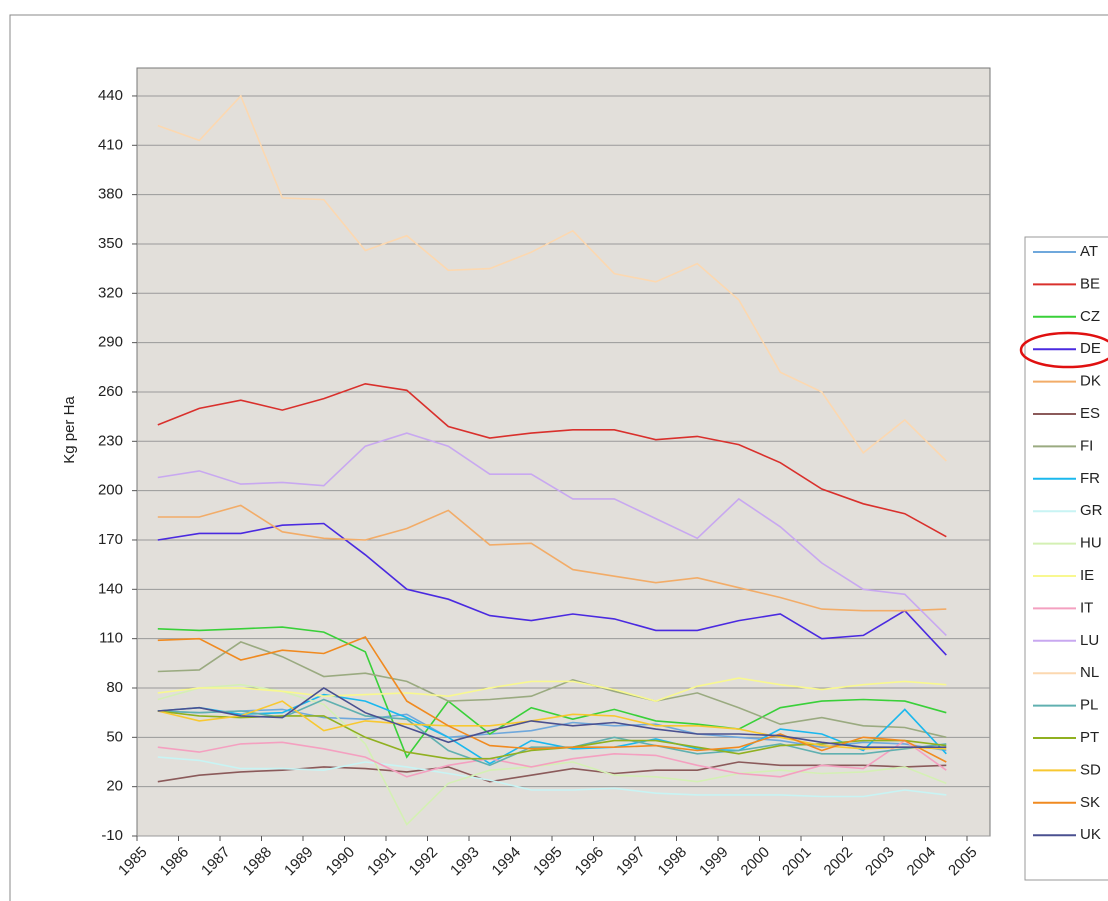  What do you see at coordinates (110, 292) in the screenshot?
I see `y-tick-label: 320` at bounding box center [110, 292].